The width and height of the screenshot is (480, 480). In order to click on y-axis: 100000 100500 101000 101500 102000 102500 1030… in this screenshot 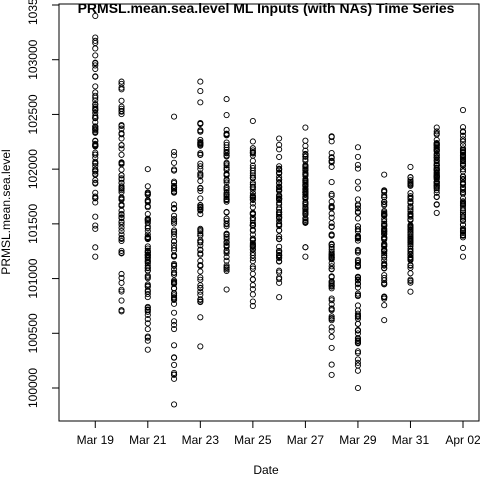, I will do `click(43, 204)`.